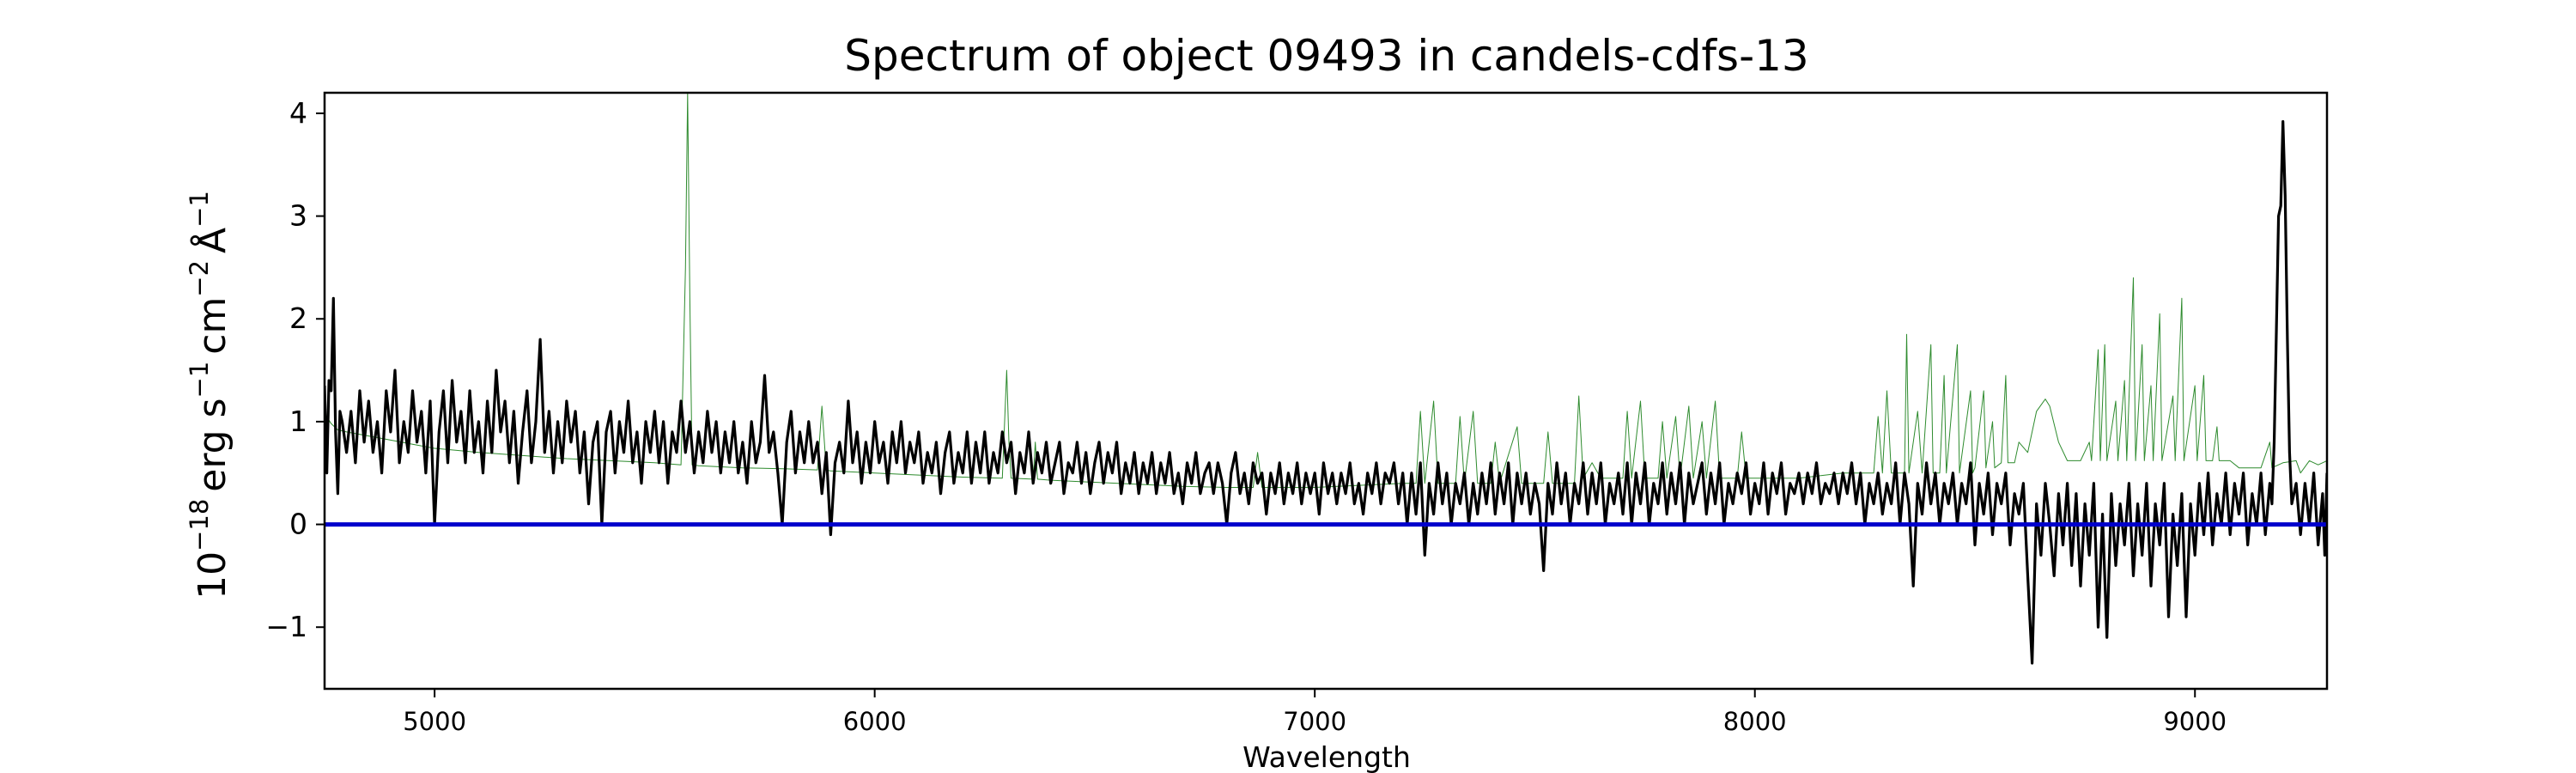 The width and height of the screenshot is (2576, 773). Describe the element at coordinates (295, 369) in the screenshot. I see `y-axis-ticks: −1 0 1 2 3 4` at that location.